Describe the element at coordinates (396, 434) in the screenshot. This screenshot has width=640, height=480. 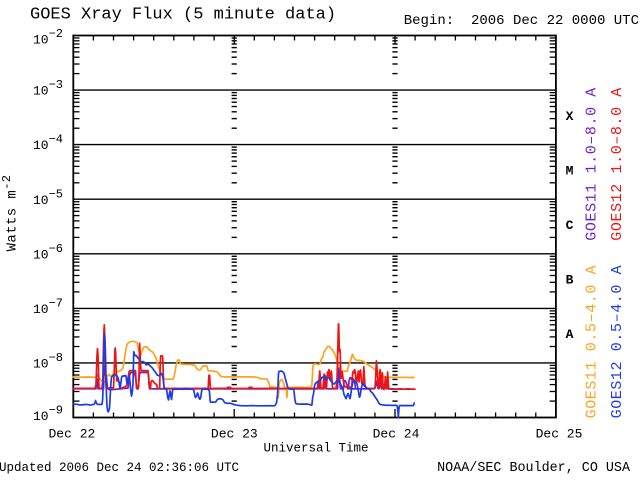
I see `svg-text: Dec 24` at that location.